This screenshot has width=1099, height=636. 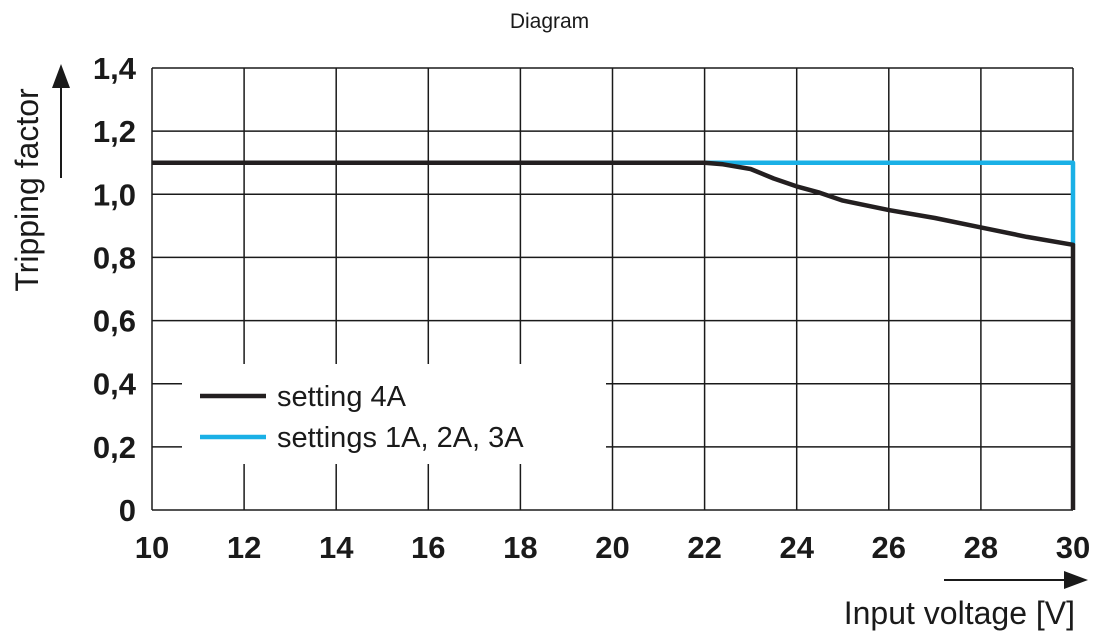 What do you see at coordinates (428, 547) in the screenshot?
I see `x-tick-label-3: 16` at bounding box center [428, 547].